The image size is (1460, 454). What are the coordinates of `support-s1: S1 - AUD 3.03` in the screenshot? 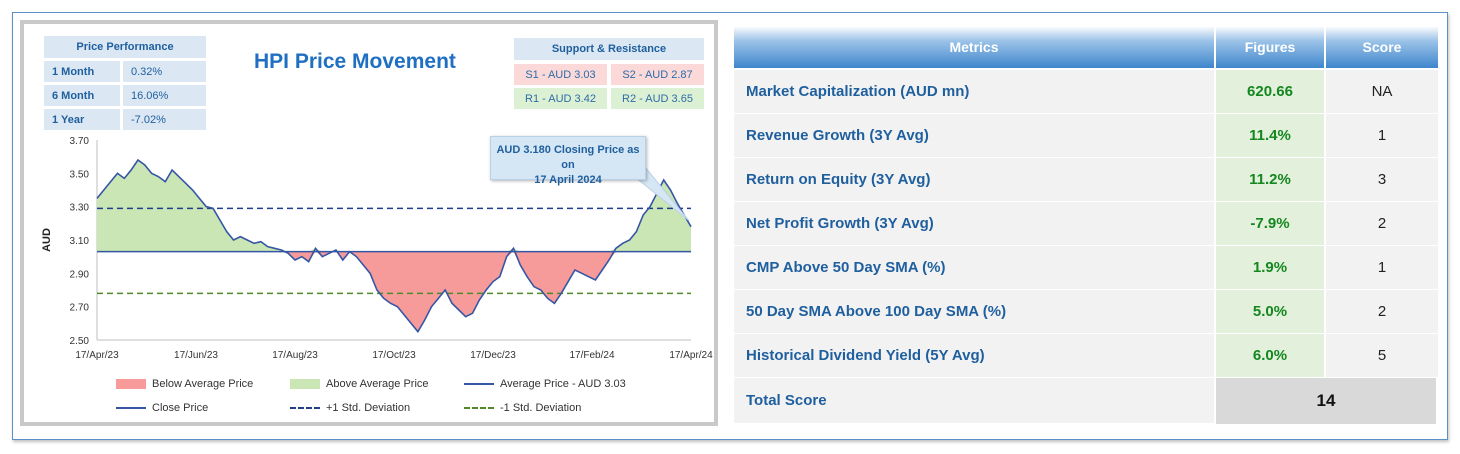 It's located at (560, 74).